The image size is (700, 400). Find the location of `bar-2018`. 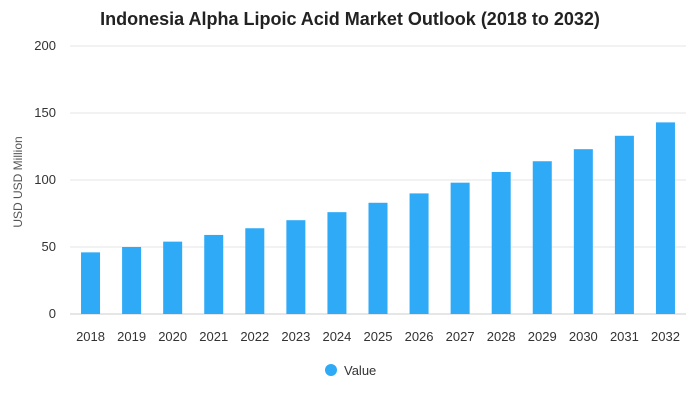

bar-2018 is located at coordinates (91, 283).